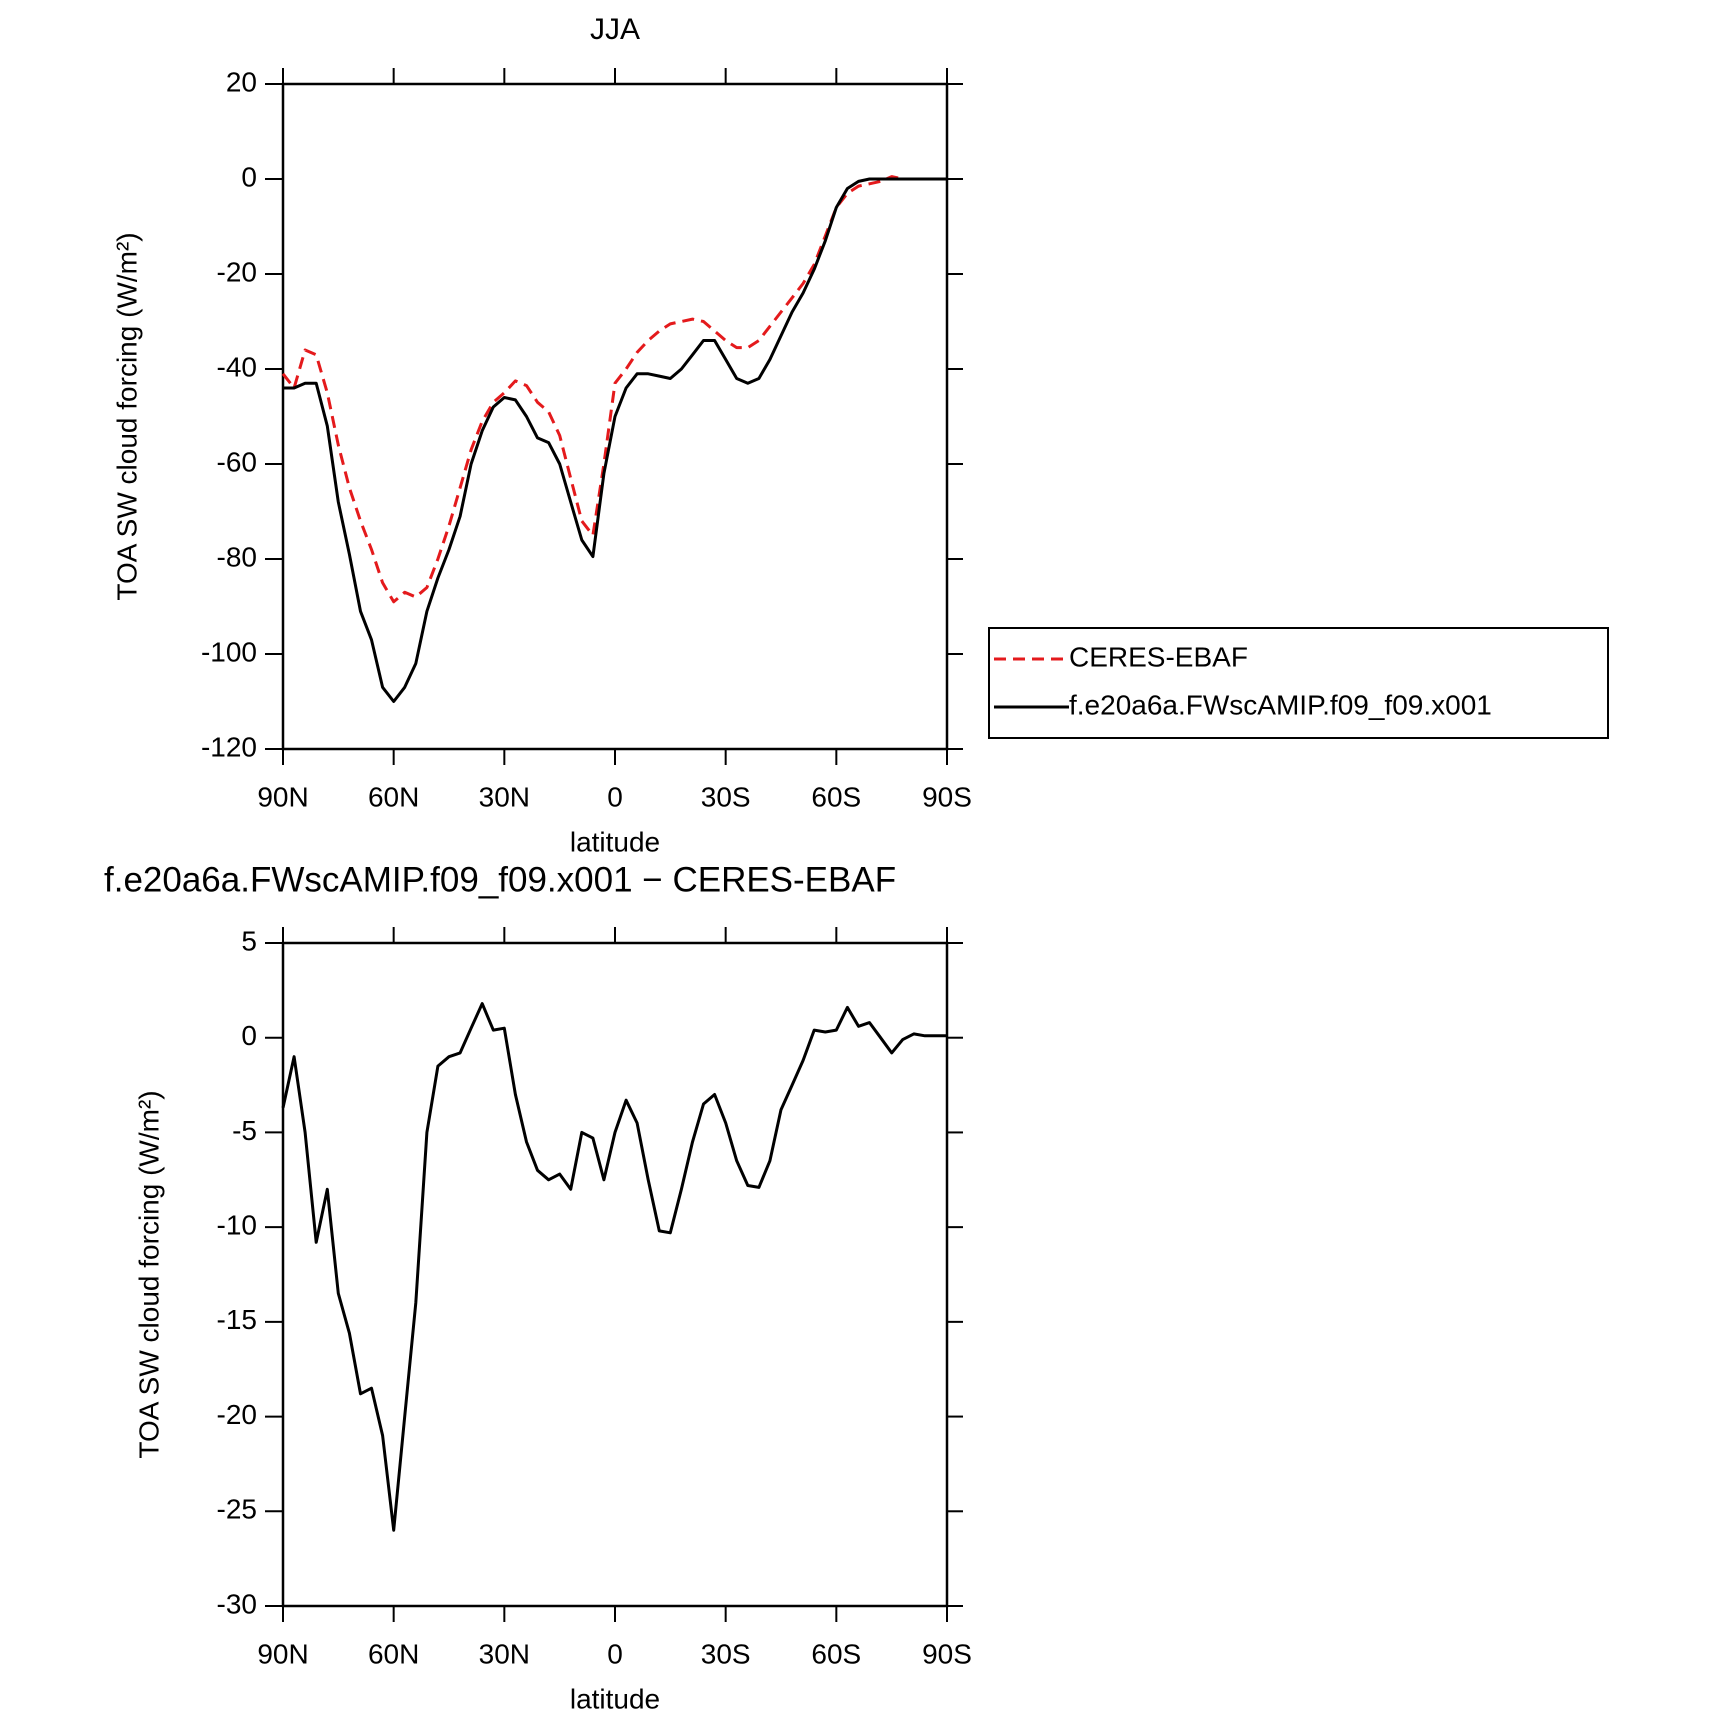 The height and width of the screenshot is (1712, 1710). What do you see at coordinates (1298, 683) in the screenshot?
I see `legend-box` at bounding box center [1298, 683].